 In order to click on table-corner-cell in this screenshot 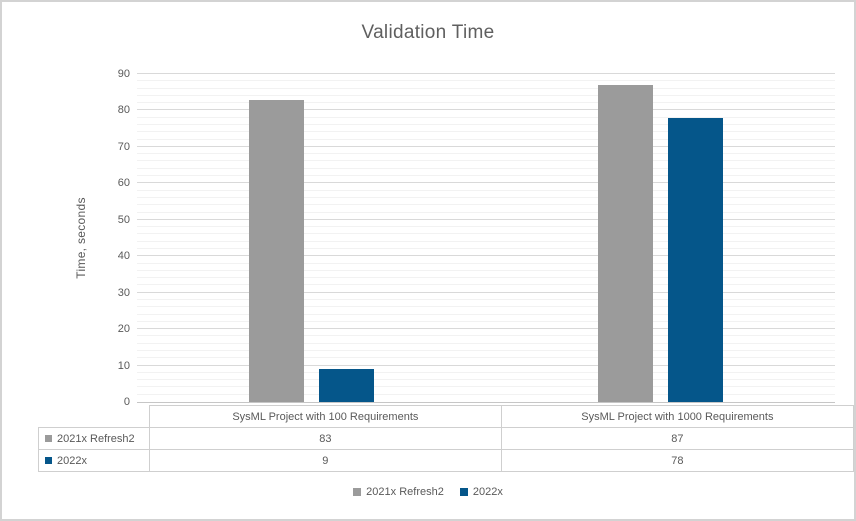, I will do `click(94, 417)`.